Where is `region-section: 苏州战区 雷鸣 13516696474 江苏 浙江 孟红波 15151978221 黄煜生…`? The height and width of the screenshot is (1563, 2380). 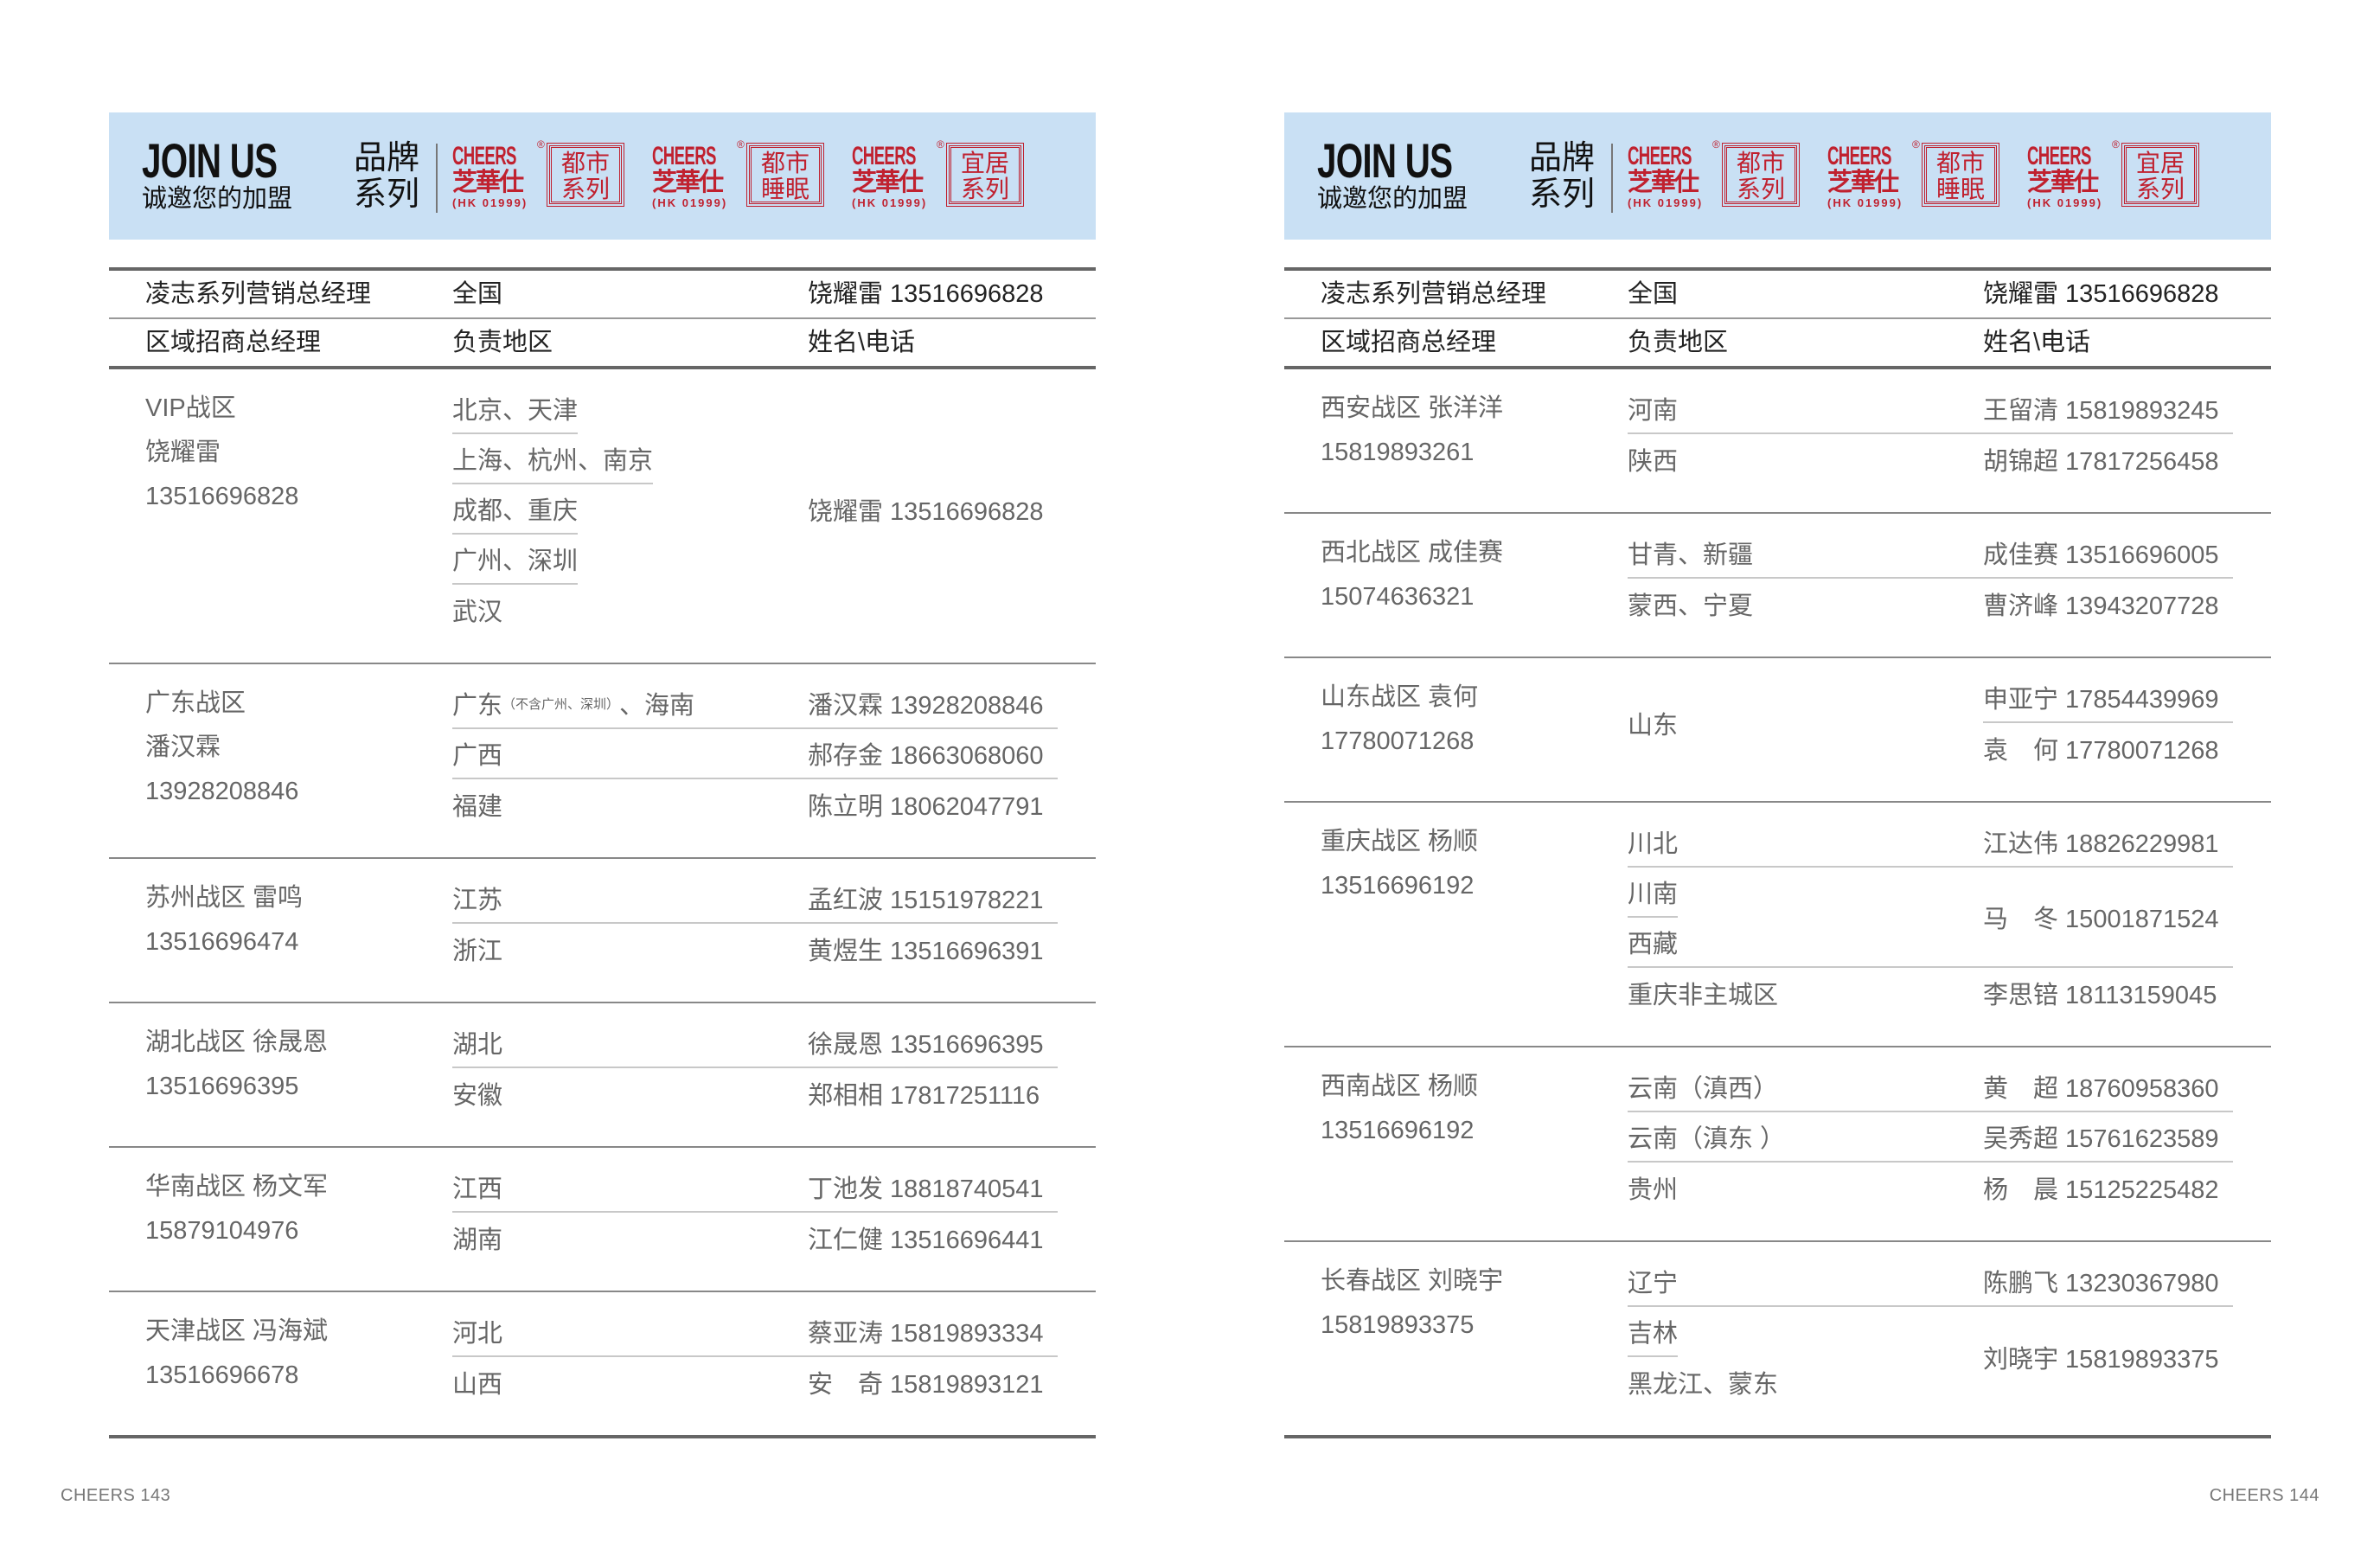 region-section: 苏州战区 雷鸣 13516696474 江苏 浙江 孟红波 15151978221 黄煜生… is located at coordinates (602, 931).